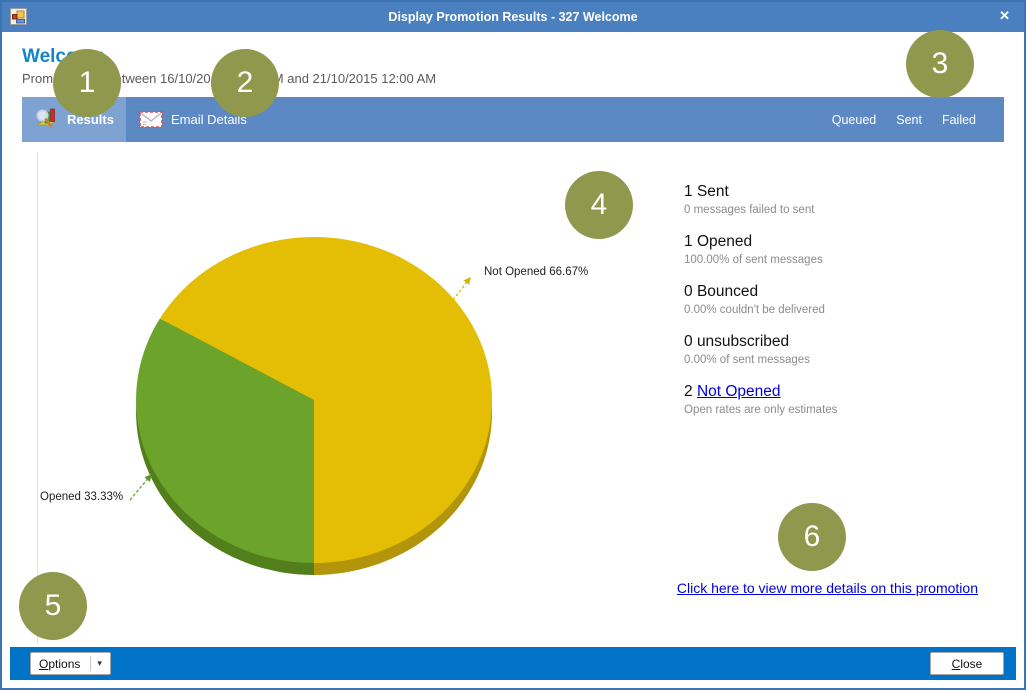 Image resolution: width=1026 pixels, height=690 pixels. What do you see at coordinates (724, 241) in the screenshot?
I see `opened-label: Opened` at bounding box center [724, 241].